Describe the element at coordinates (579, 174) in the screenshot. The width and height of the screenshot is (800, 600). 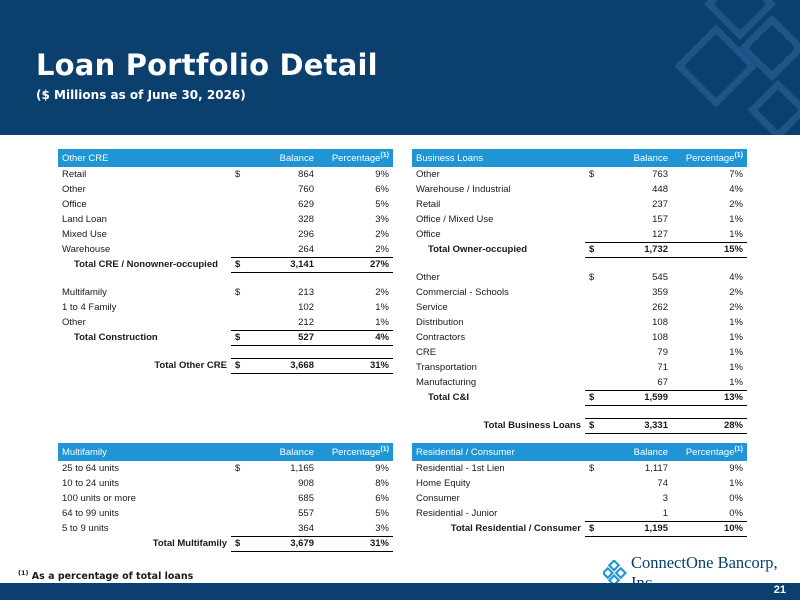
I see `table-row: Other $763 7%` at that location.